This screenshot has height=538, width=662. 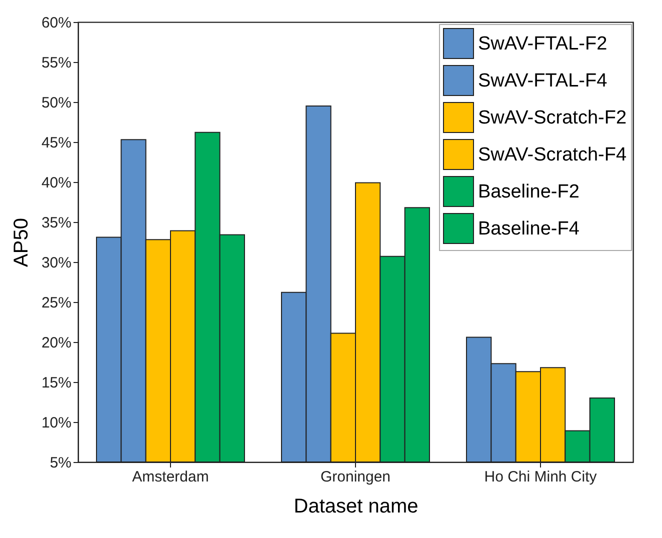 What do you see at coordinates (56, 63) in the screenshot?
I see `y-tick-label: 55%` at bounding box center [56, 63].